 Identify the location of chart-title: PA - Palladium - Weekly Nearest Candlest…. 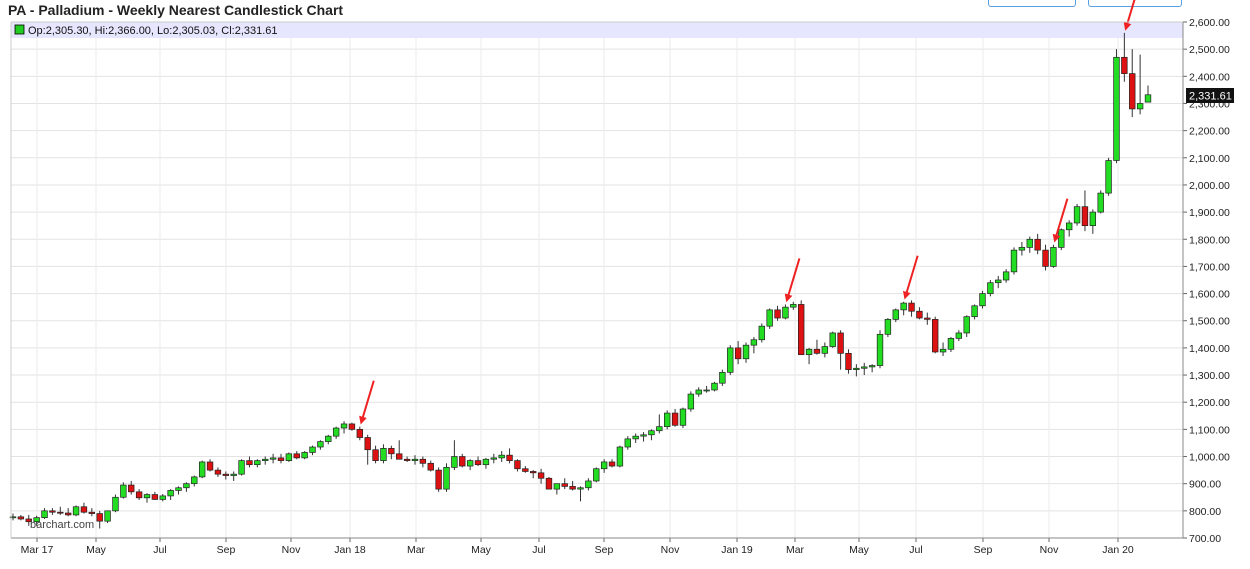
(176, 10).